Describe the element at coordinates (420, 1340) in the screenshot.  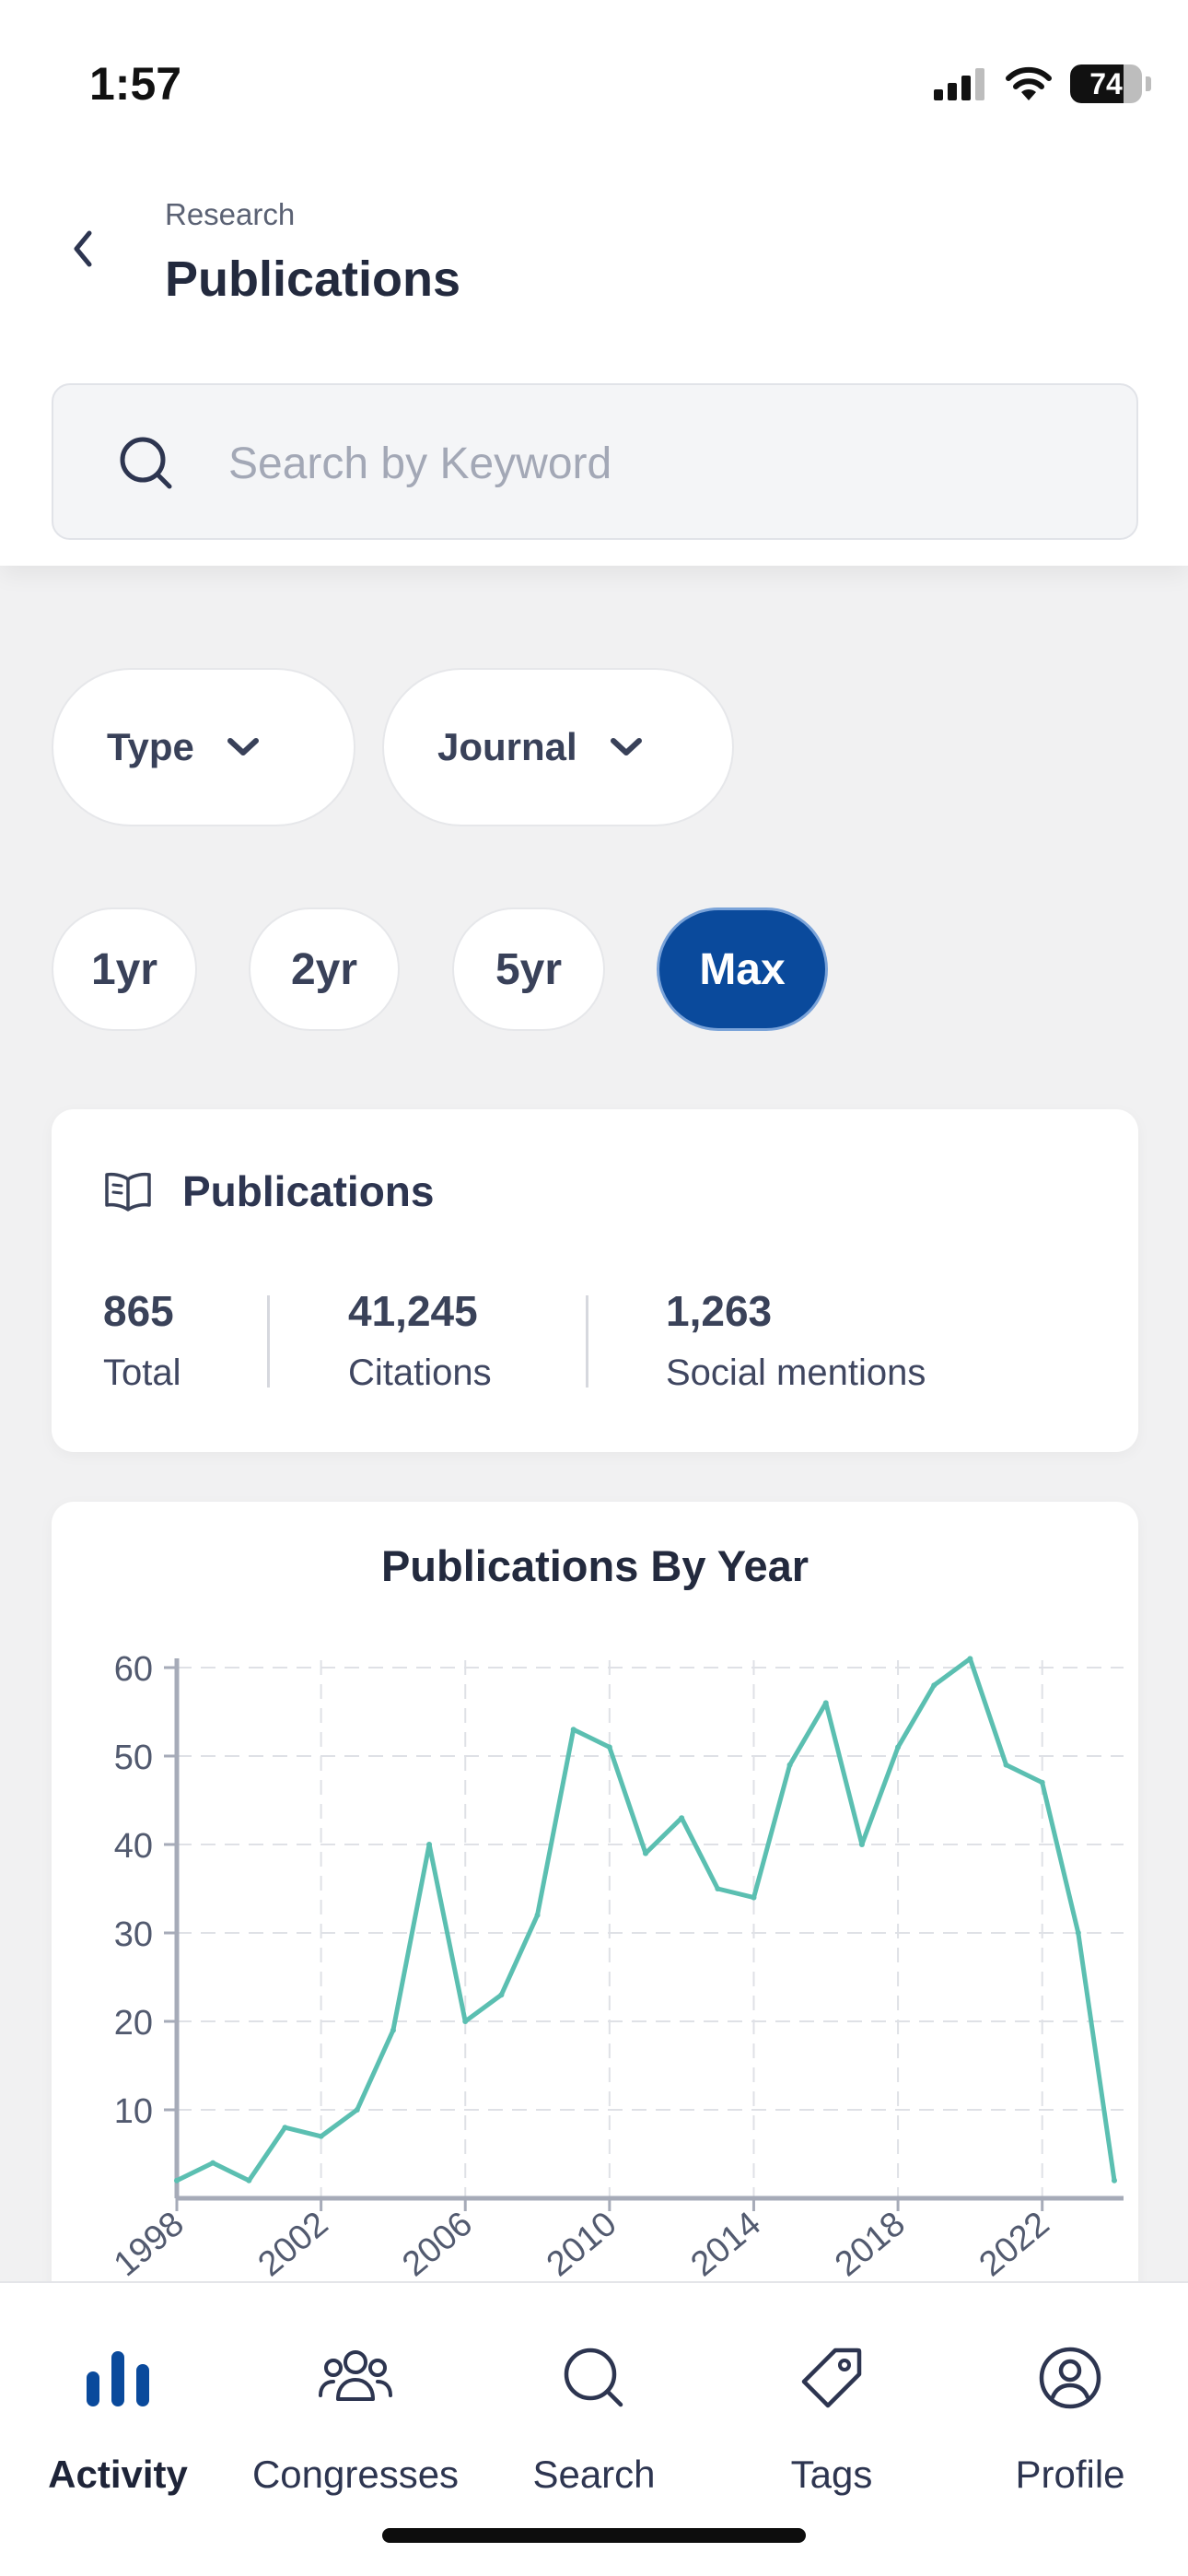
I see `stat-citations: 41,245 Citations` at that location.